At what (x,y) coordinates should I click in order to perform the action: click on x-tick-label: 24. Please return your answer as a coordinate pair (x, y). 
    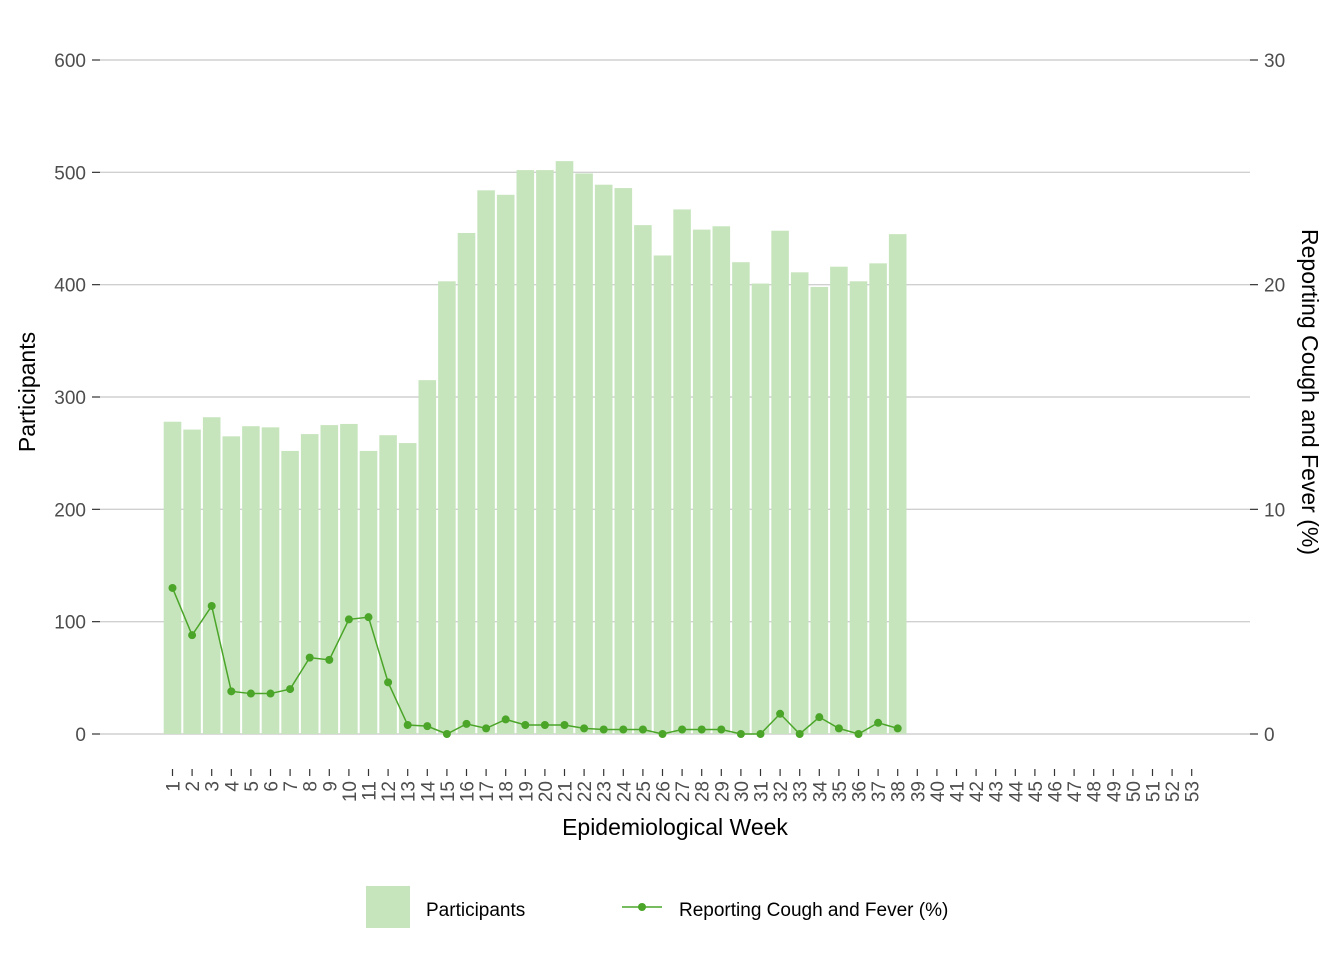
    Looking at the image, I should click on (624, 792).